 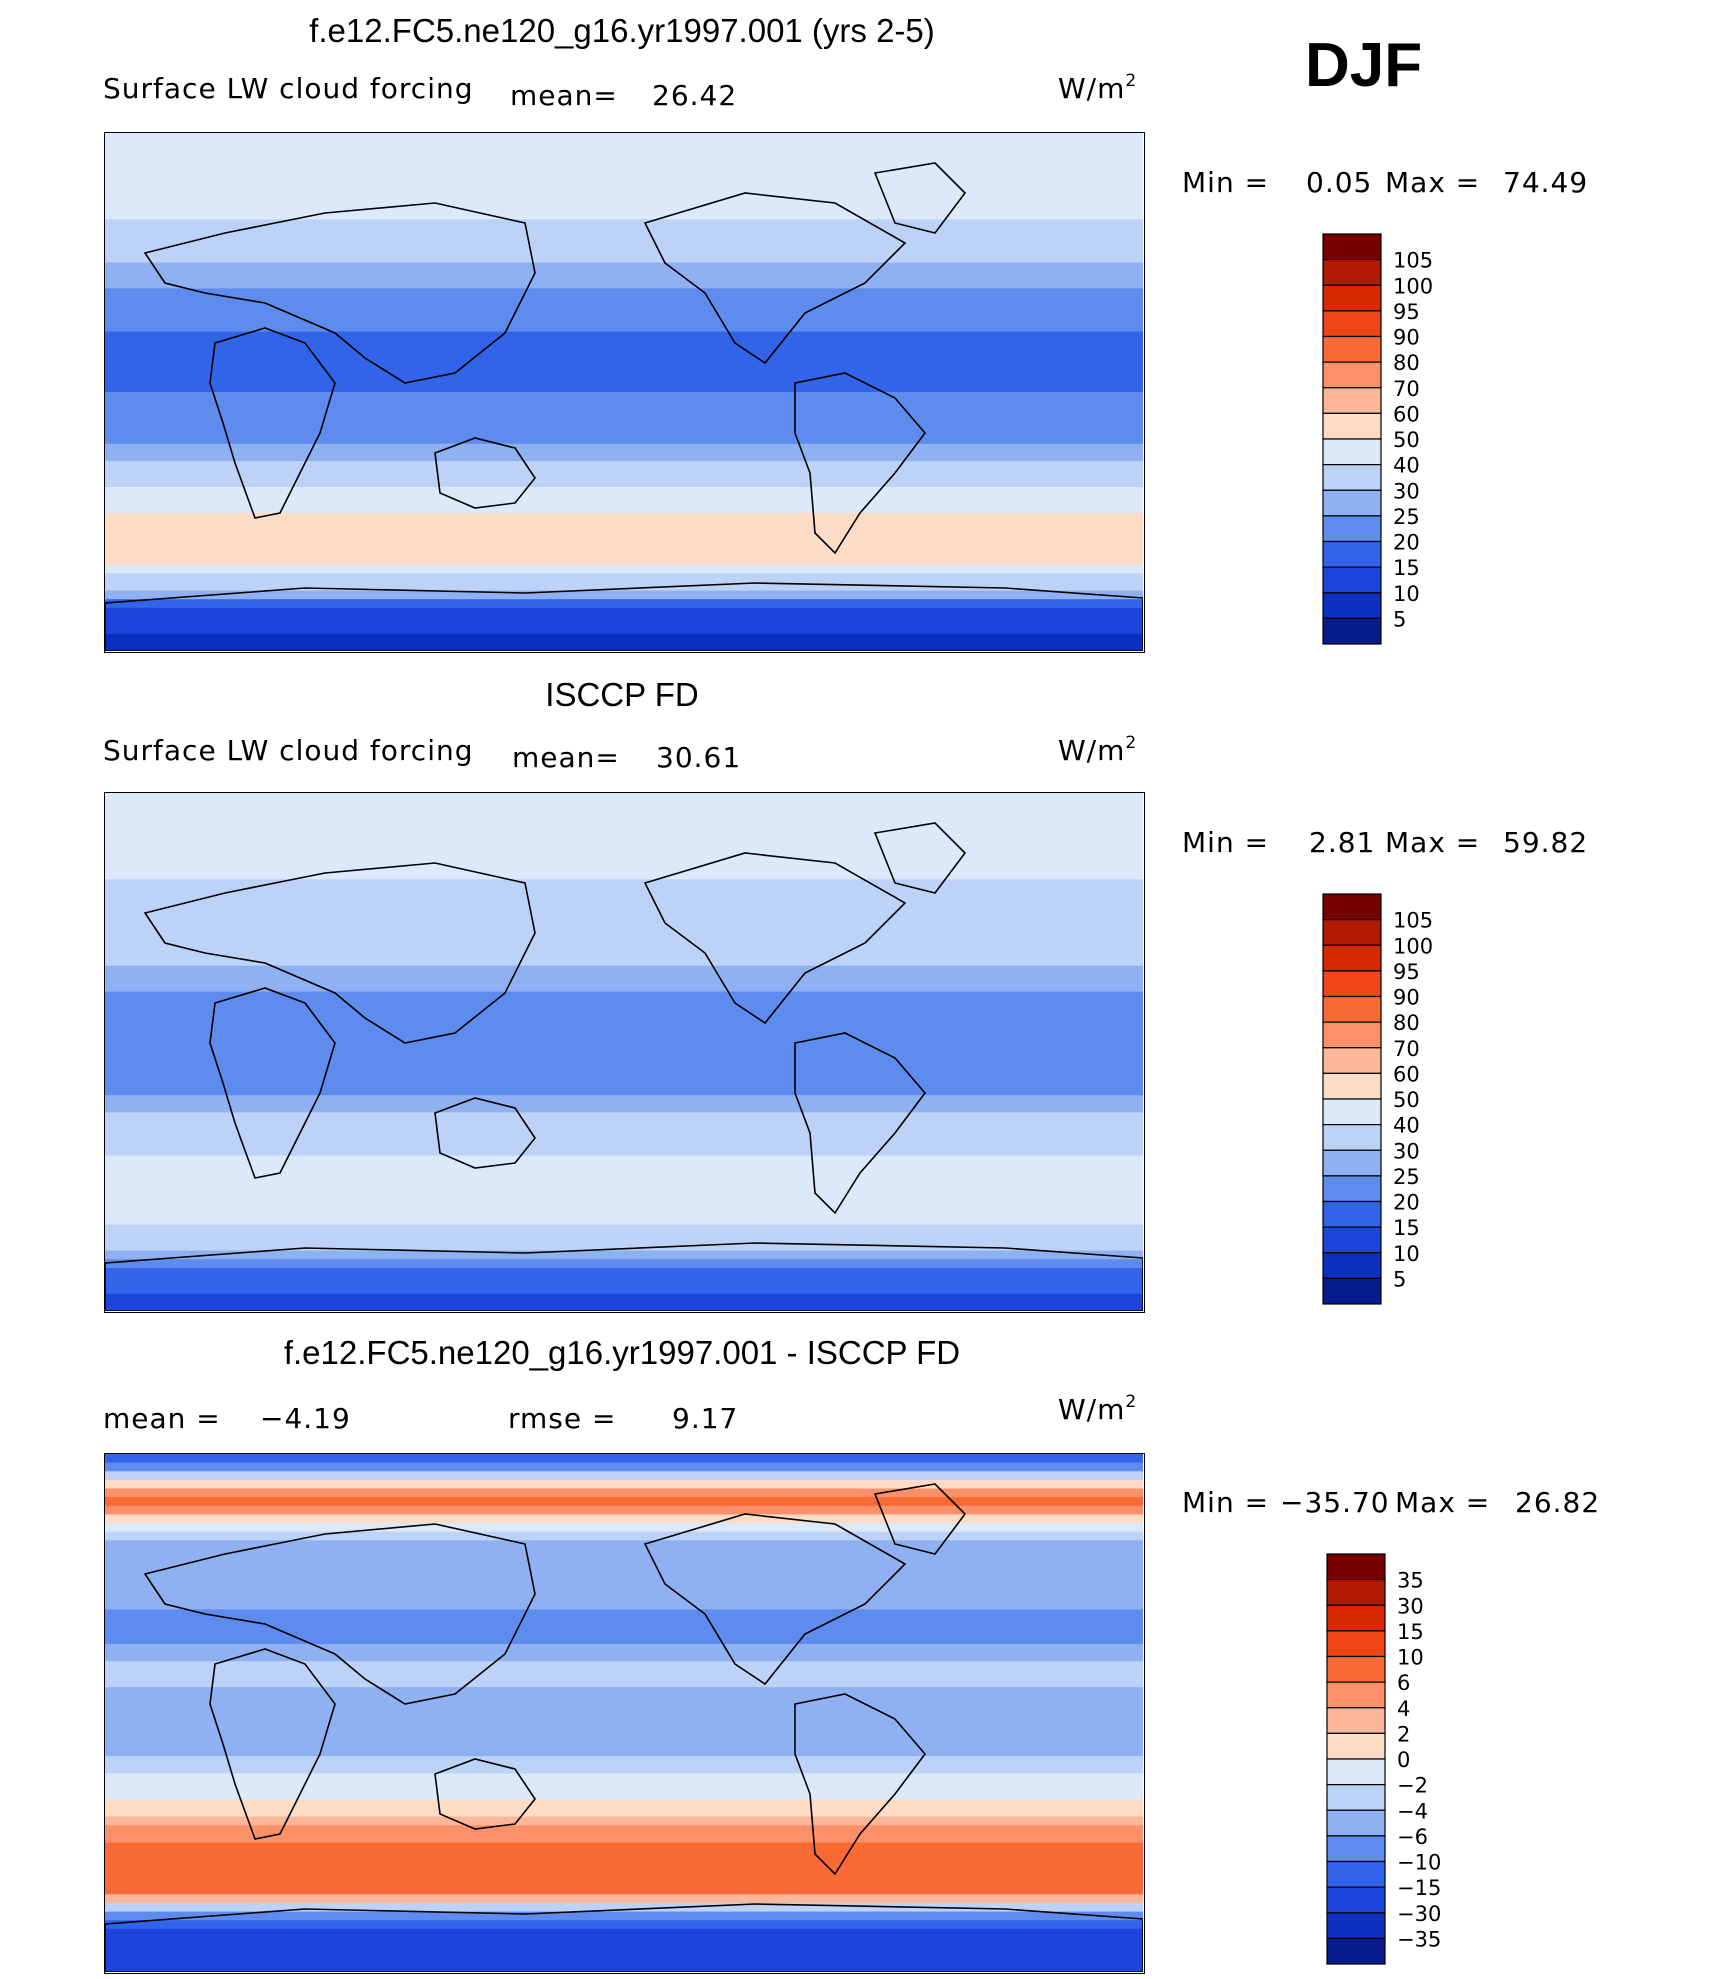 I want to click on panel1-colorbar: 105 100 95 90 80 70 60 50 40 30 25 20 15 10 5, so click(x=1407, y=442).